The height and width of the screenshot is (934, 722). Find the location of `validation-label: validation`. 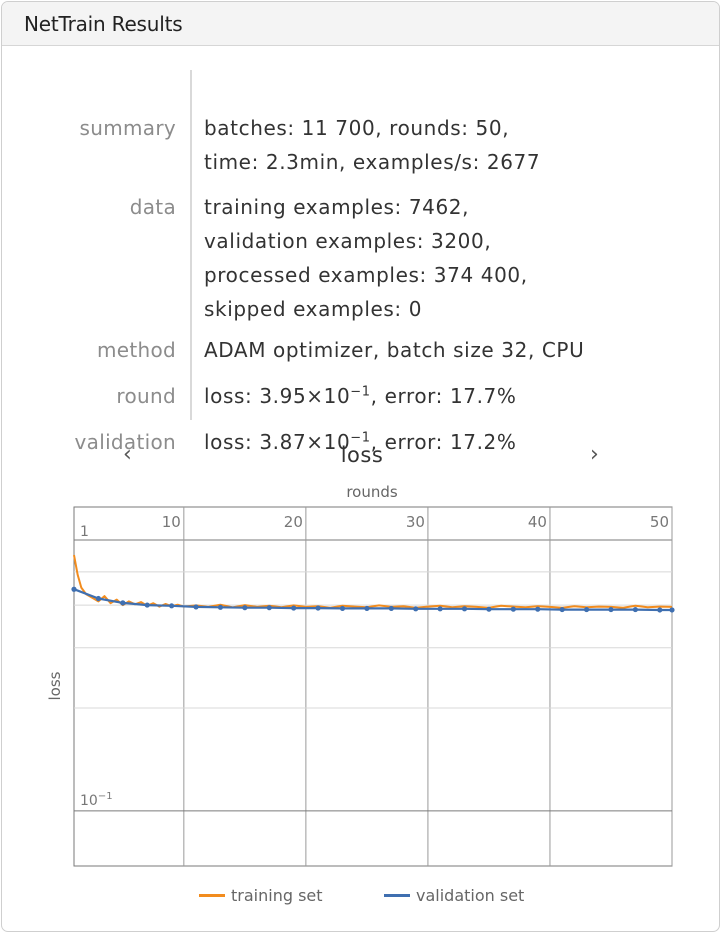

validation-label: validation is located at coordinates (125, 442).